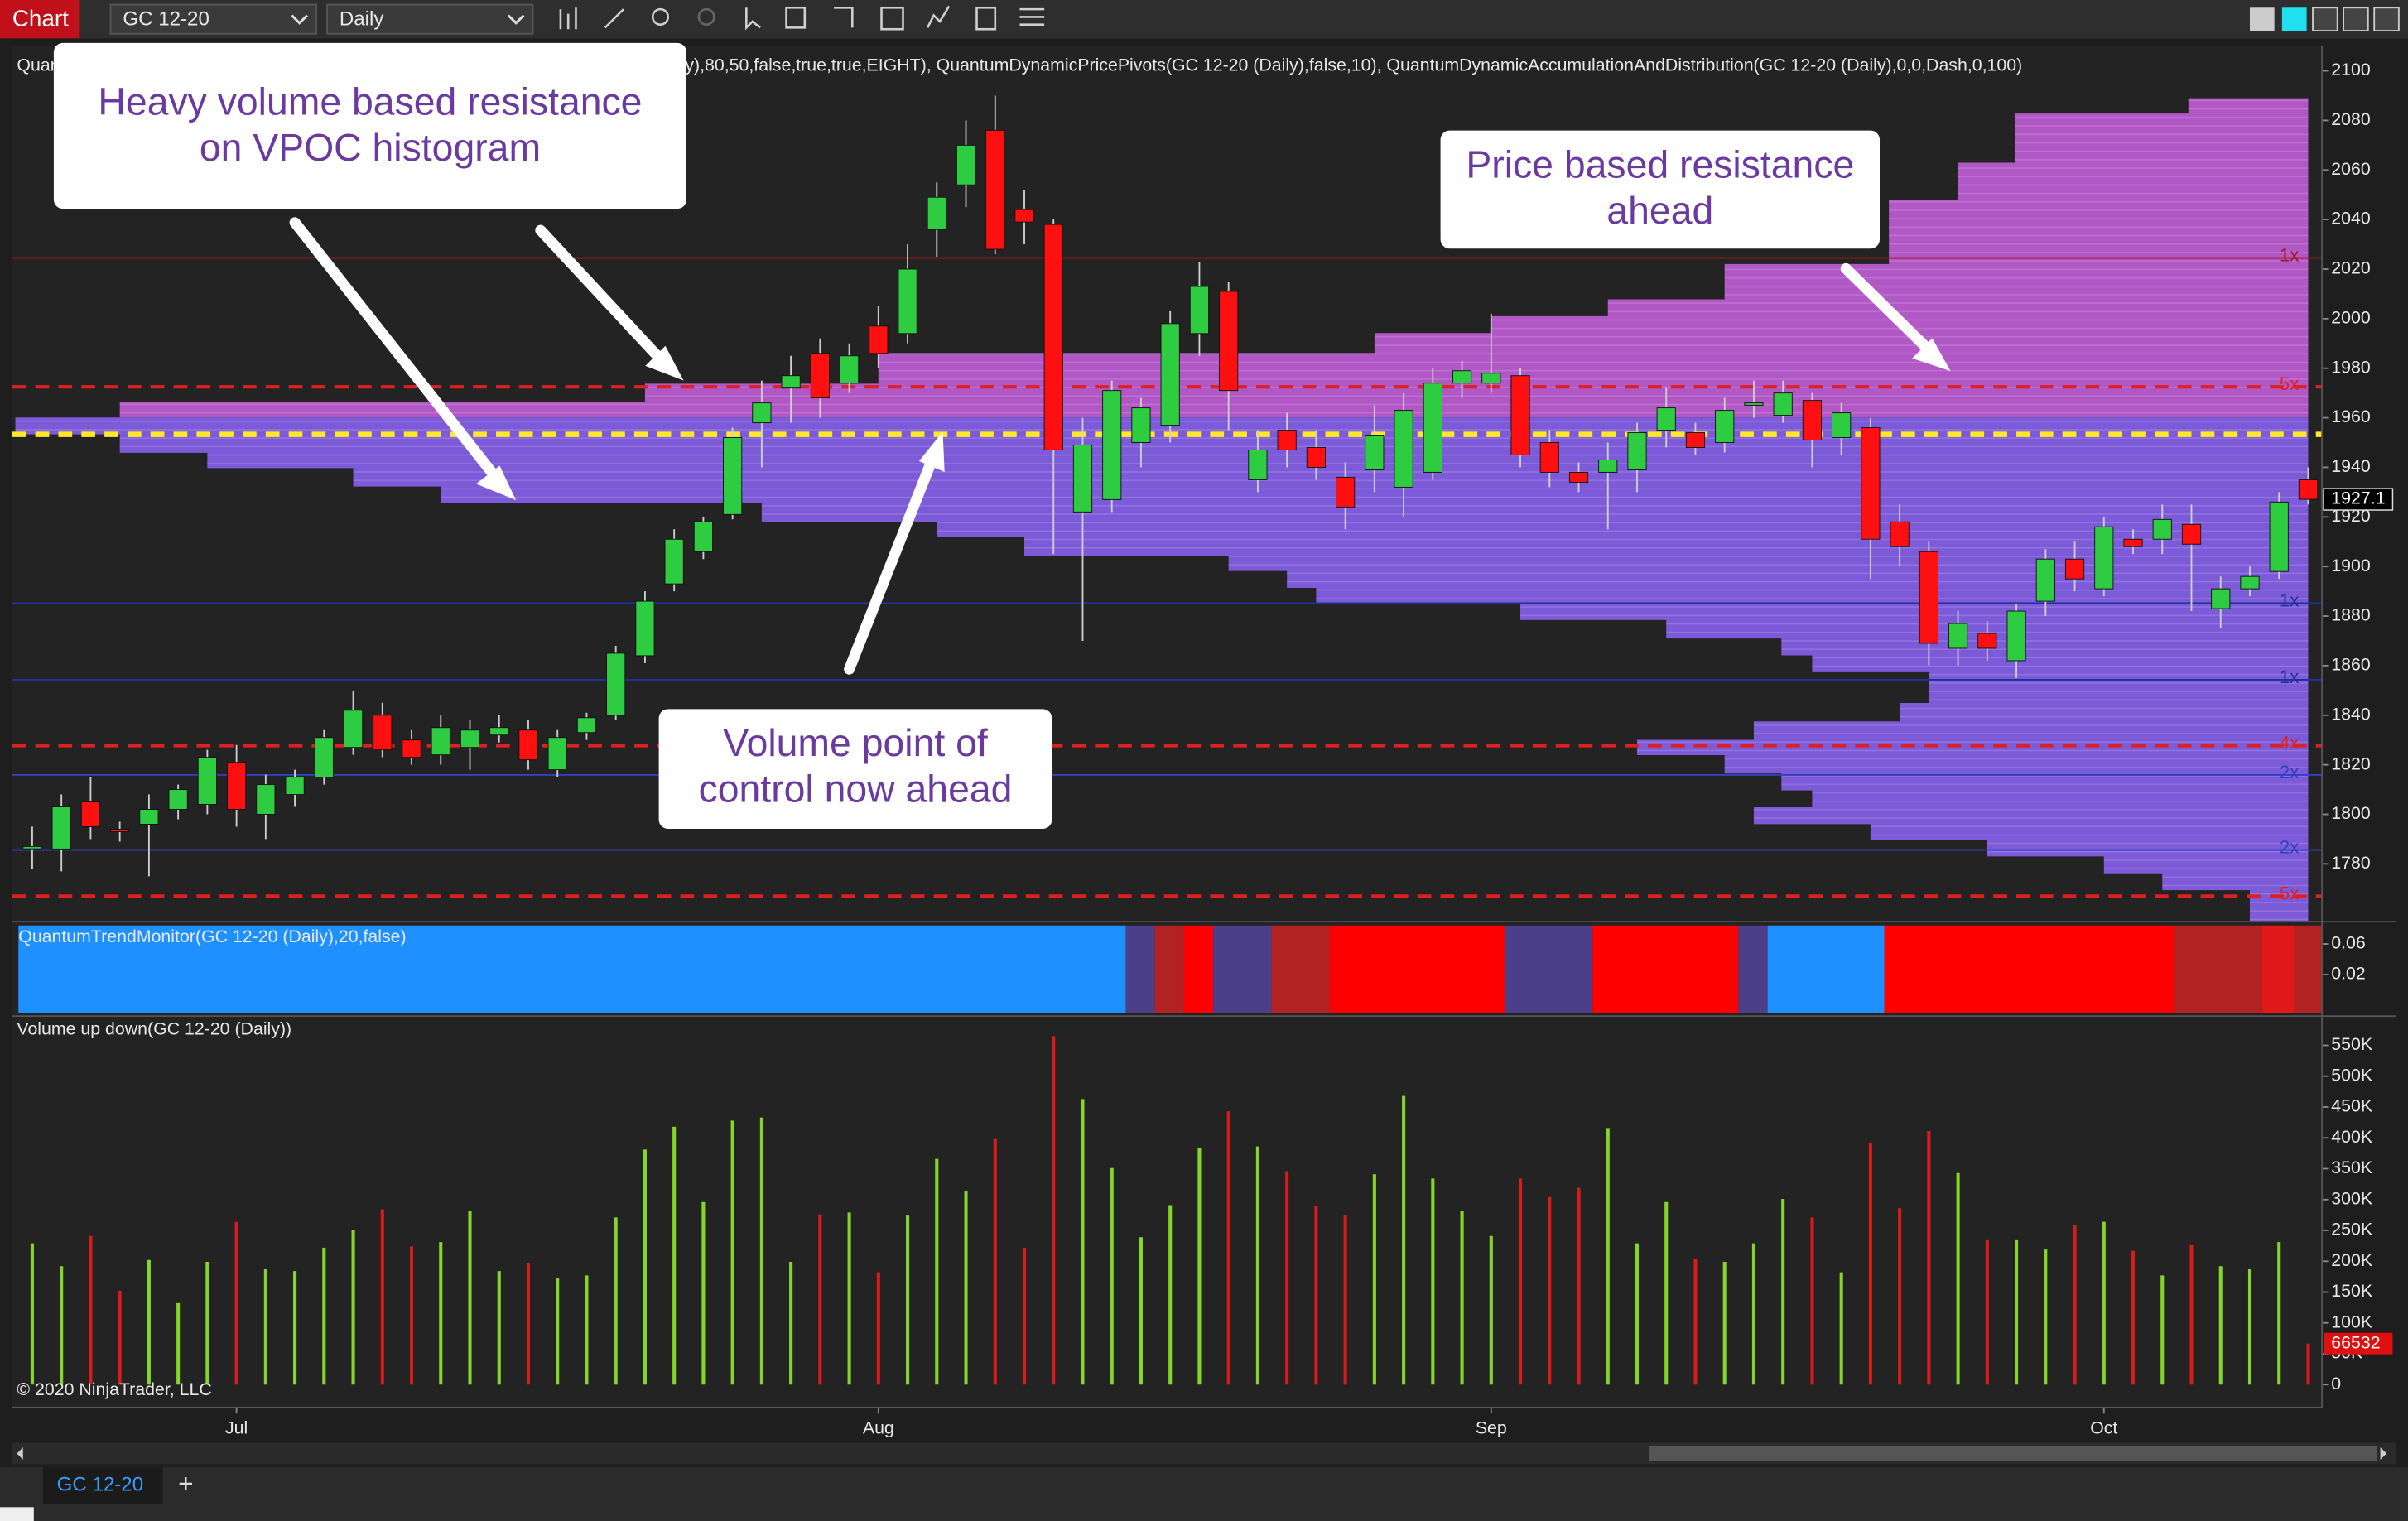 This screenshot has height=1521, width=2408. I want to click on y-tick-label: 200K, so click(2352, 1260).